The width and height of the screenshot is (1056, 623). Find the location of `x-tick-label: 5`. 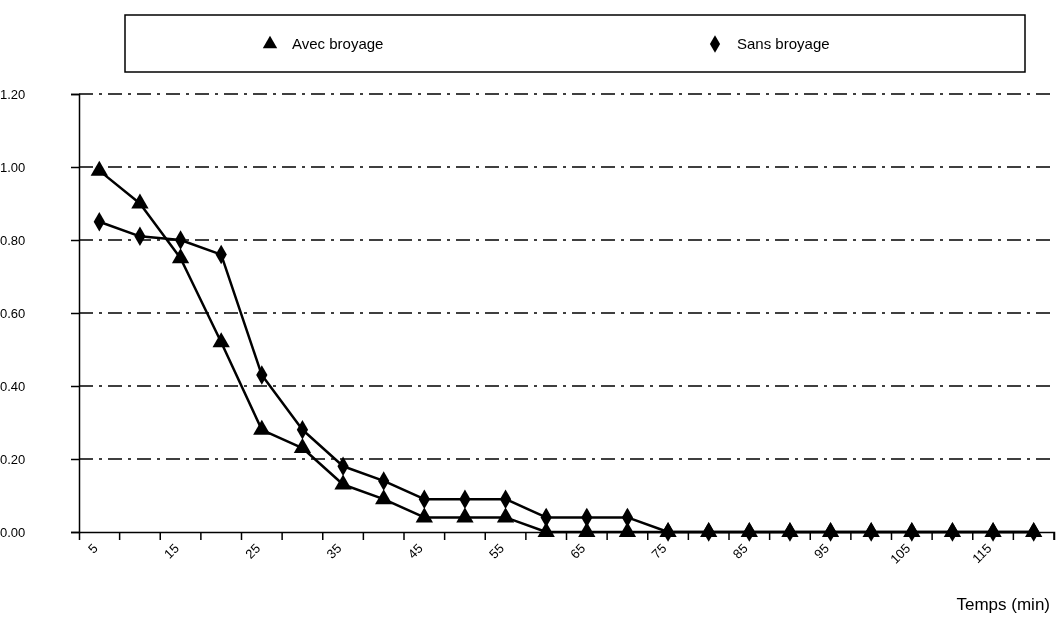

x-tick-label: 5 is located at coordinates (92, 548).